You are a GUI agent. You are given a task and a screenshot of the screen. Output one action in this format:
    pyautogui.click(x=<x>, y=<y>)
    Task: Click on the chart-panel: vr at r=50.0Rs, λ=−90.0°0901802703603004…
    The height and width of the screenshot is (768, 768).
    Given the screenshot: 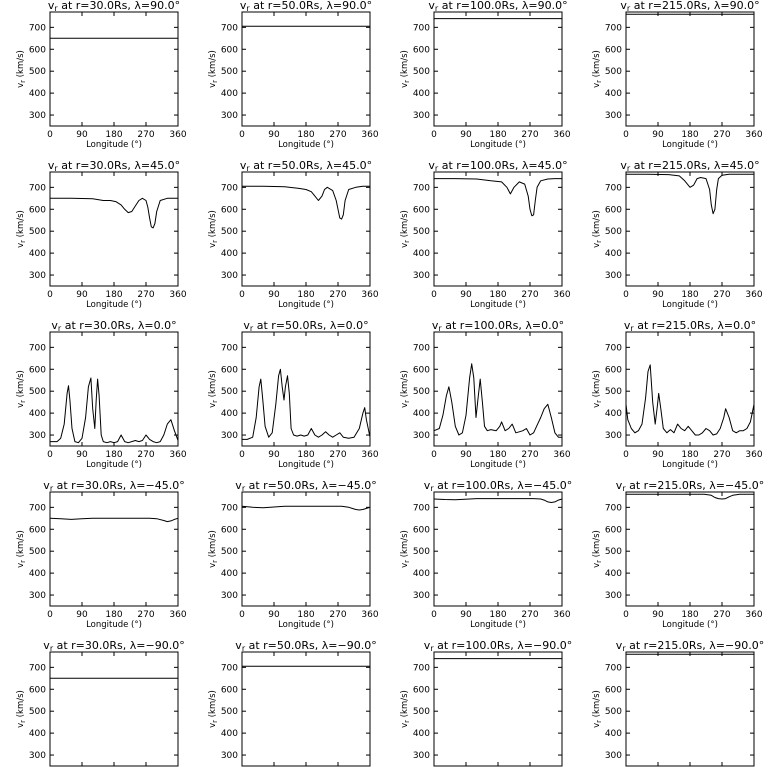 What is the action you would take?
    pyautogui.click(x=292, y=703)
    